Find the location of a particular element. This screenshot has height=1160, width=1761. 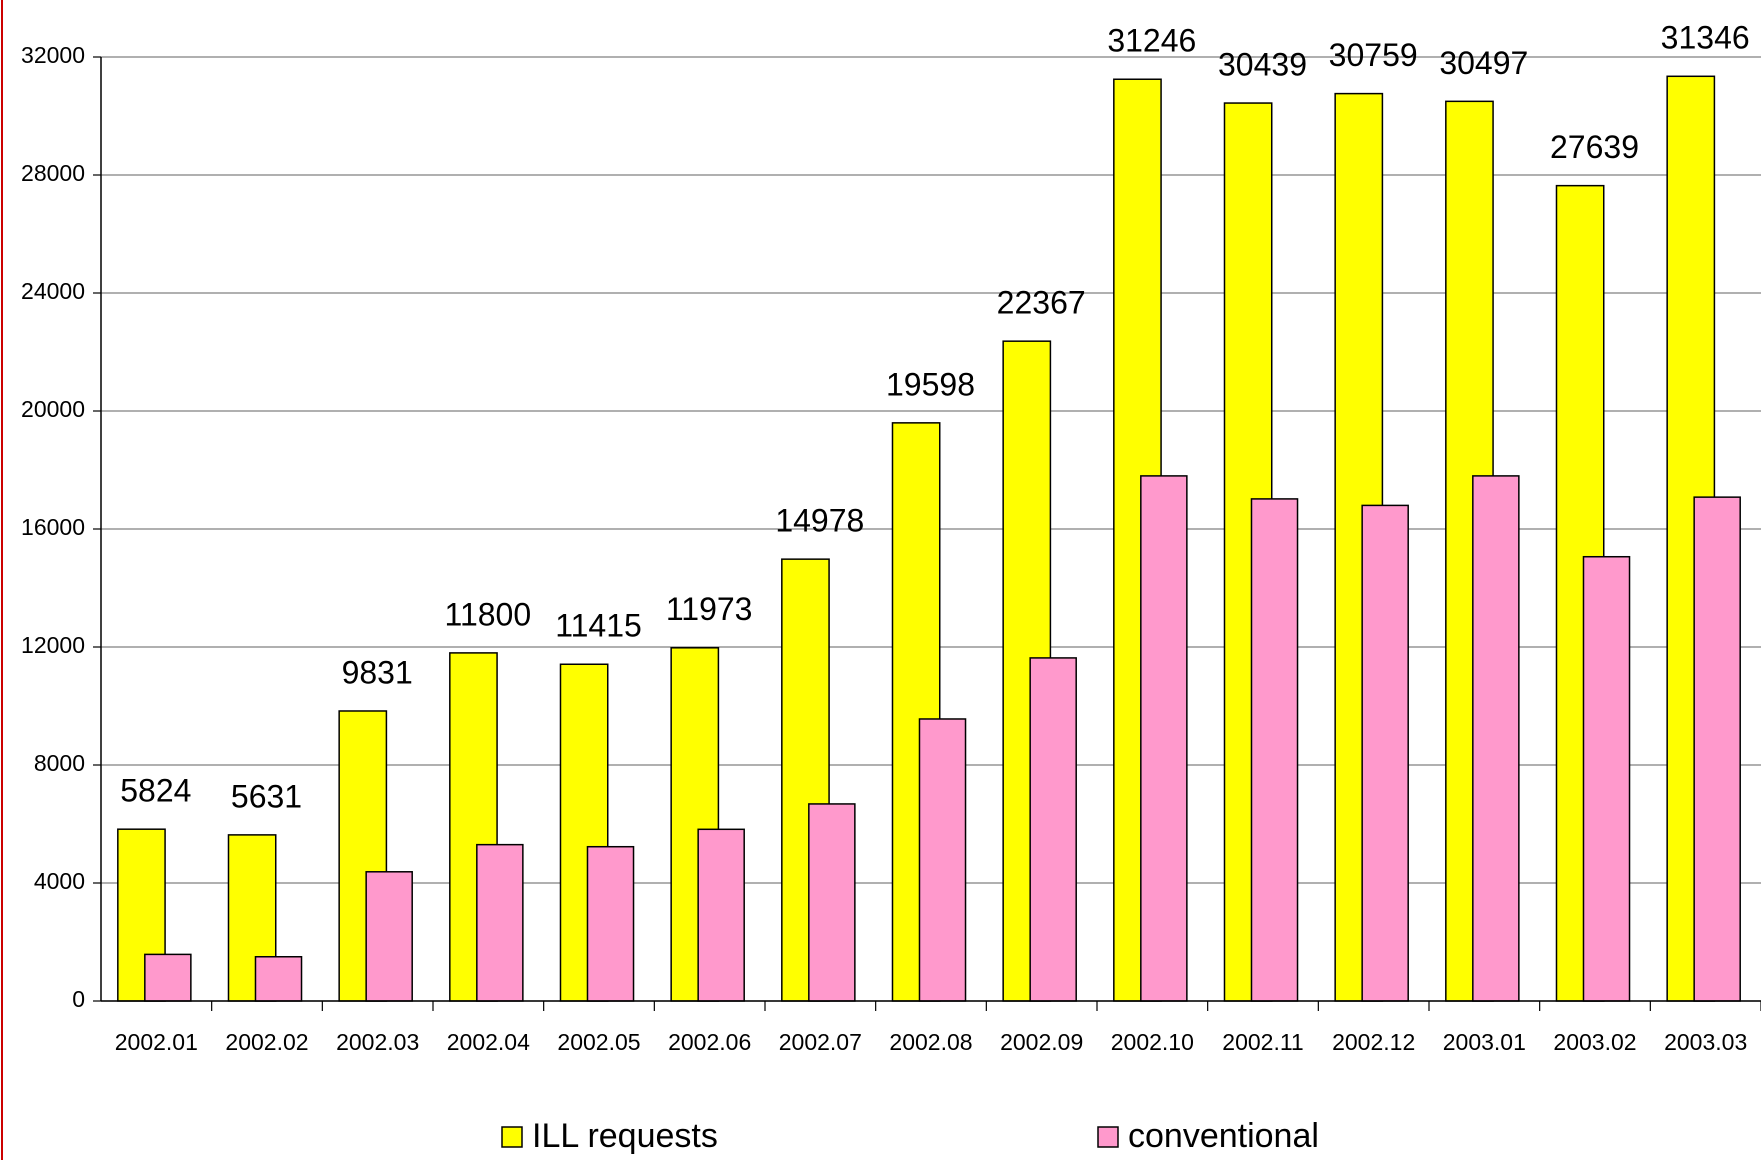

x-tick-label: 2002.09 is located at coordinates (1041, 1042).